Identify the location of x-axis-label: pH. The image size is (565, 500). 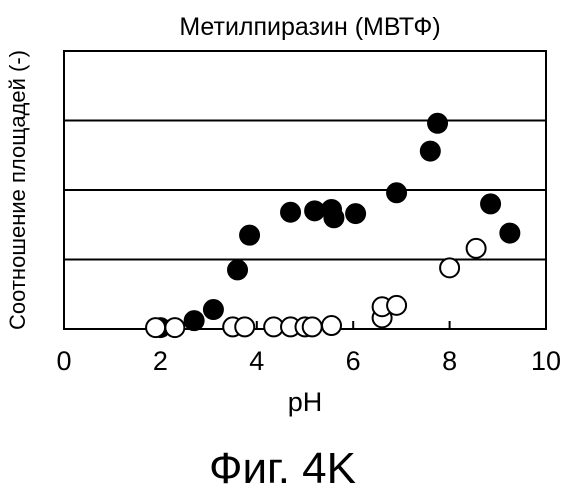
(305, 402).